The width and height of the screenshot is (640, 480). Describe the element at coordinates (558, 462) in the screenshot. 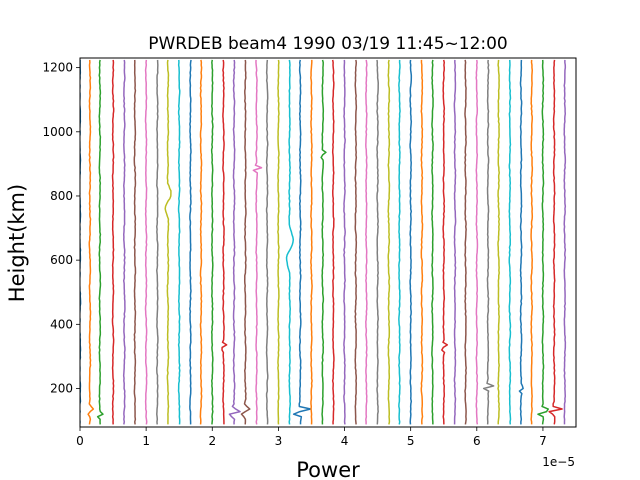

I see `x-axis-offset-label: 1e−5` at that location.